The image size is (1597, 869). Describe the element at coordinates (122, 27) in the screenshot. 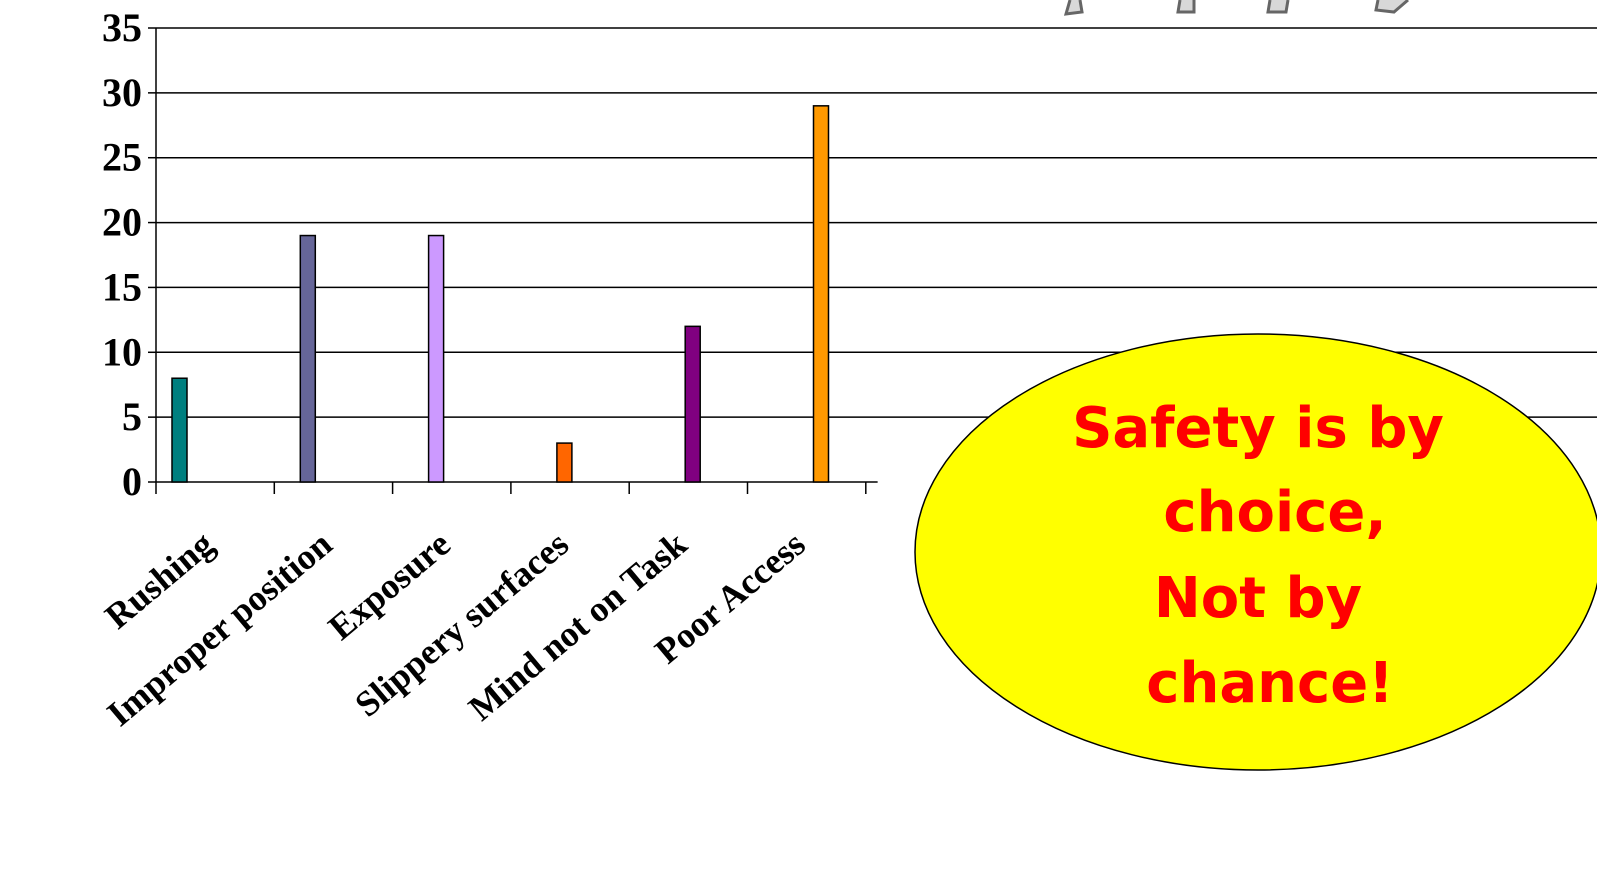

I see `y-tick-label: 35` at that location.